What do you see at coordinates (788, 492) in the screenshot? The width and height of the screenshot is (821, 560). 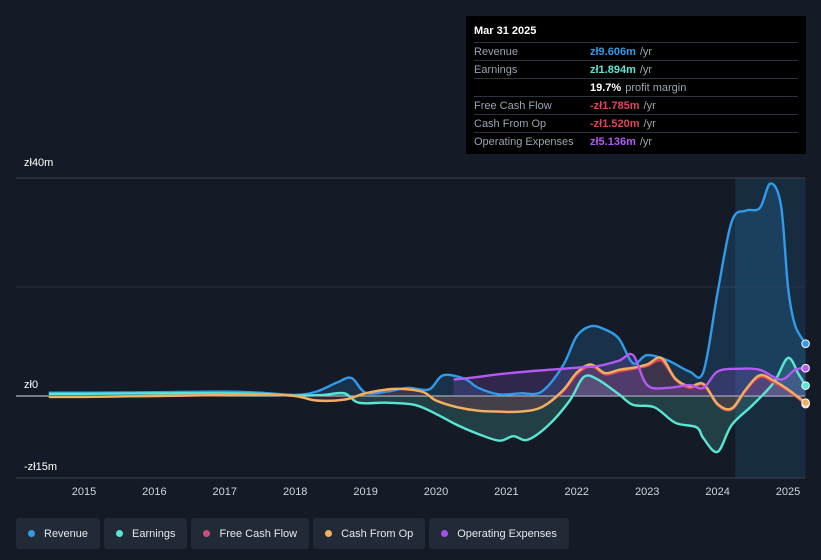 I see `x-tick-label: 2025` at bounding box center [788, 492].